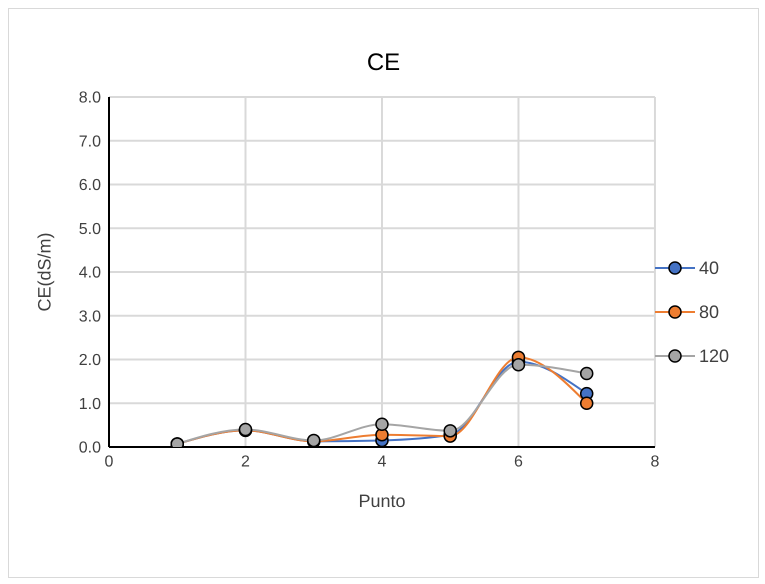  Describe the element at coordinates (90, 361) in the screenshot. I see `y-tick-label: 2.0` at that location.